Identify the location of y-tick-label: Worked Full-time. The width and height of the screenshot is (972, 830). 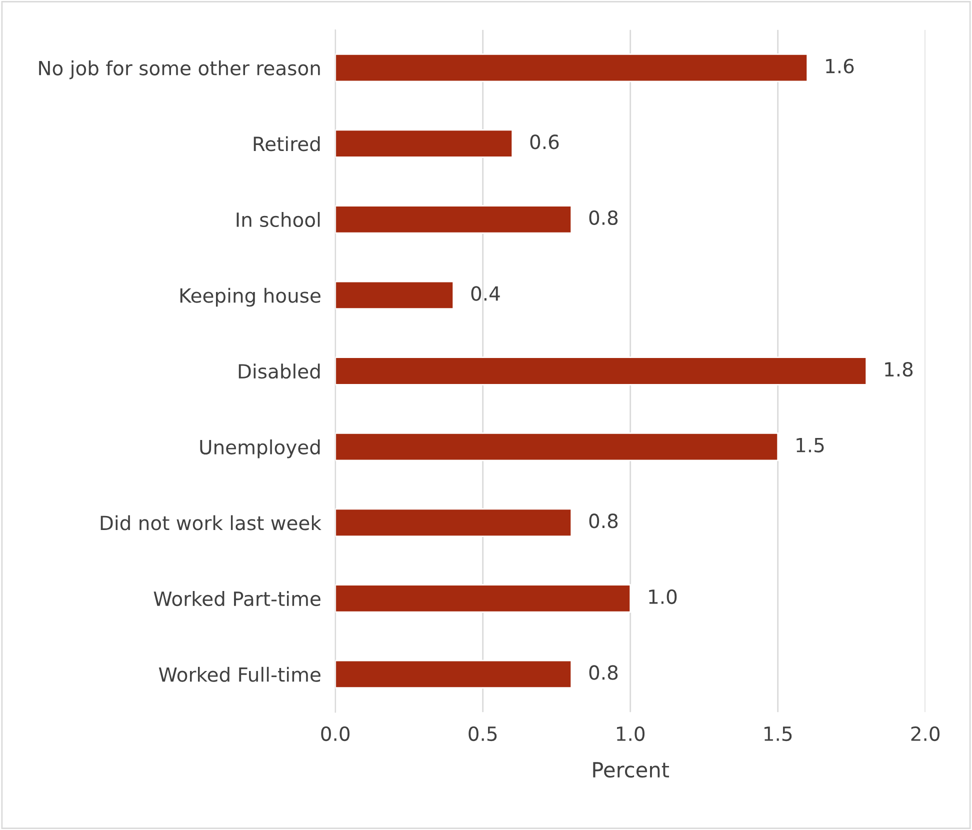
(239, 674).